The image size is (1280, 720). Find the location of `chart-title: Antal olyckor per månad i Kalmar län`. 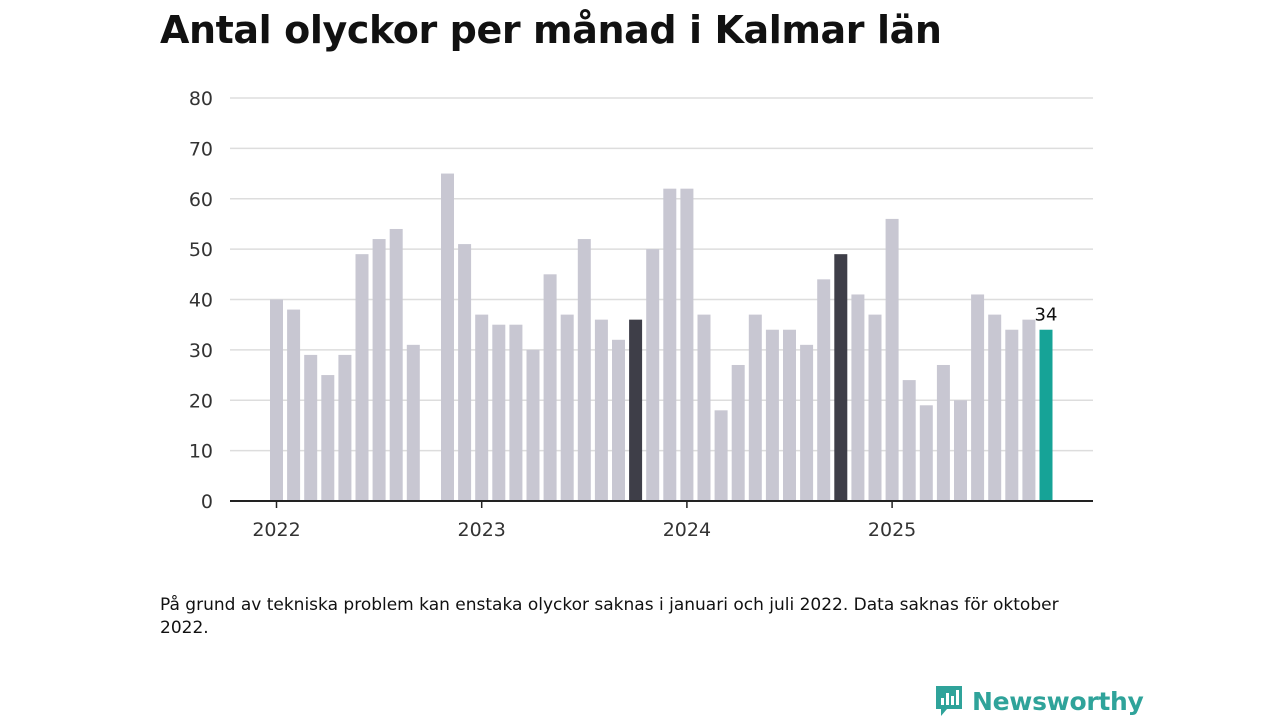

chart-title: Antal olyckor per månad i Kalmar län is located at coordinates (551, 30).